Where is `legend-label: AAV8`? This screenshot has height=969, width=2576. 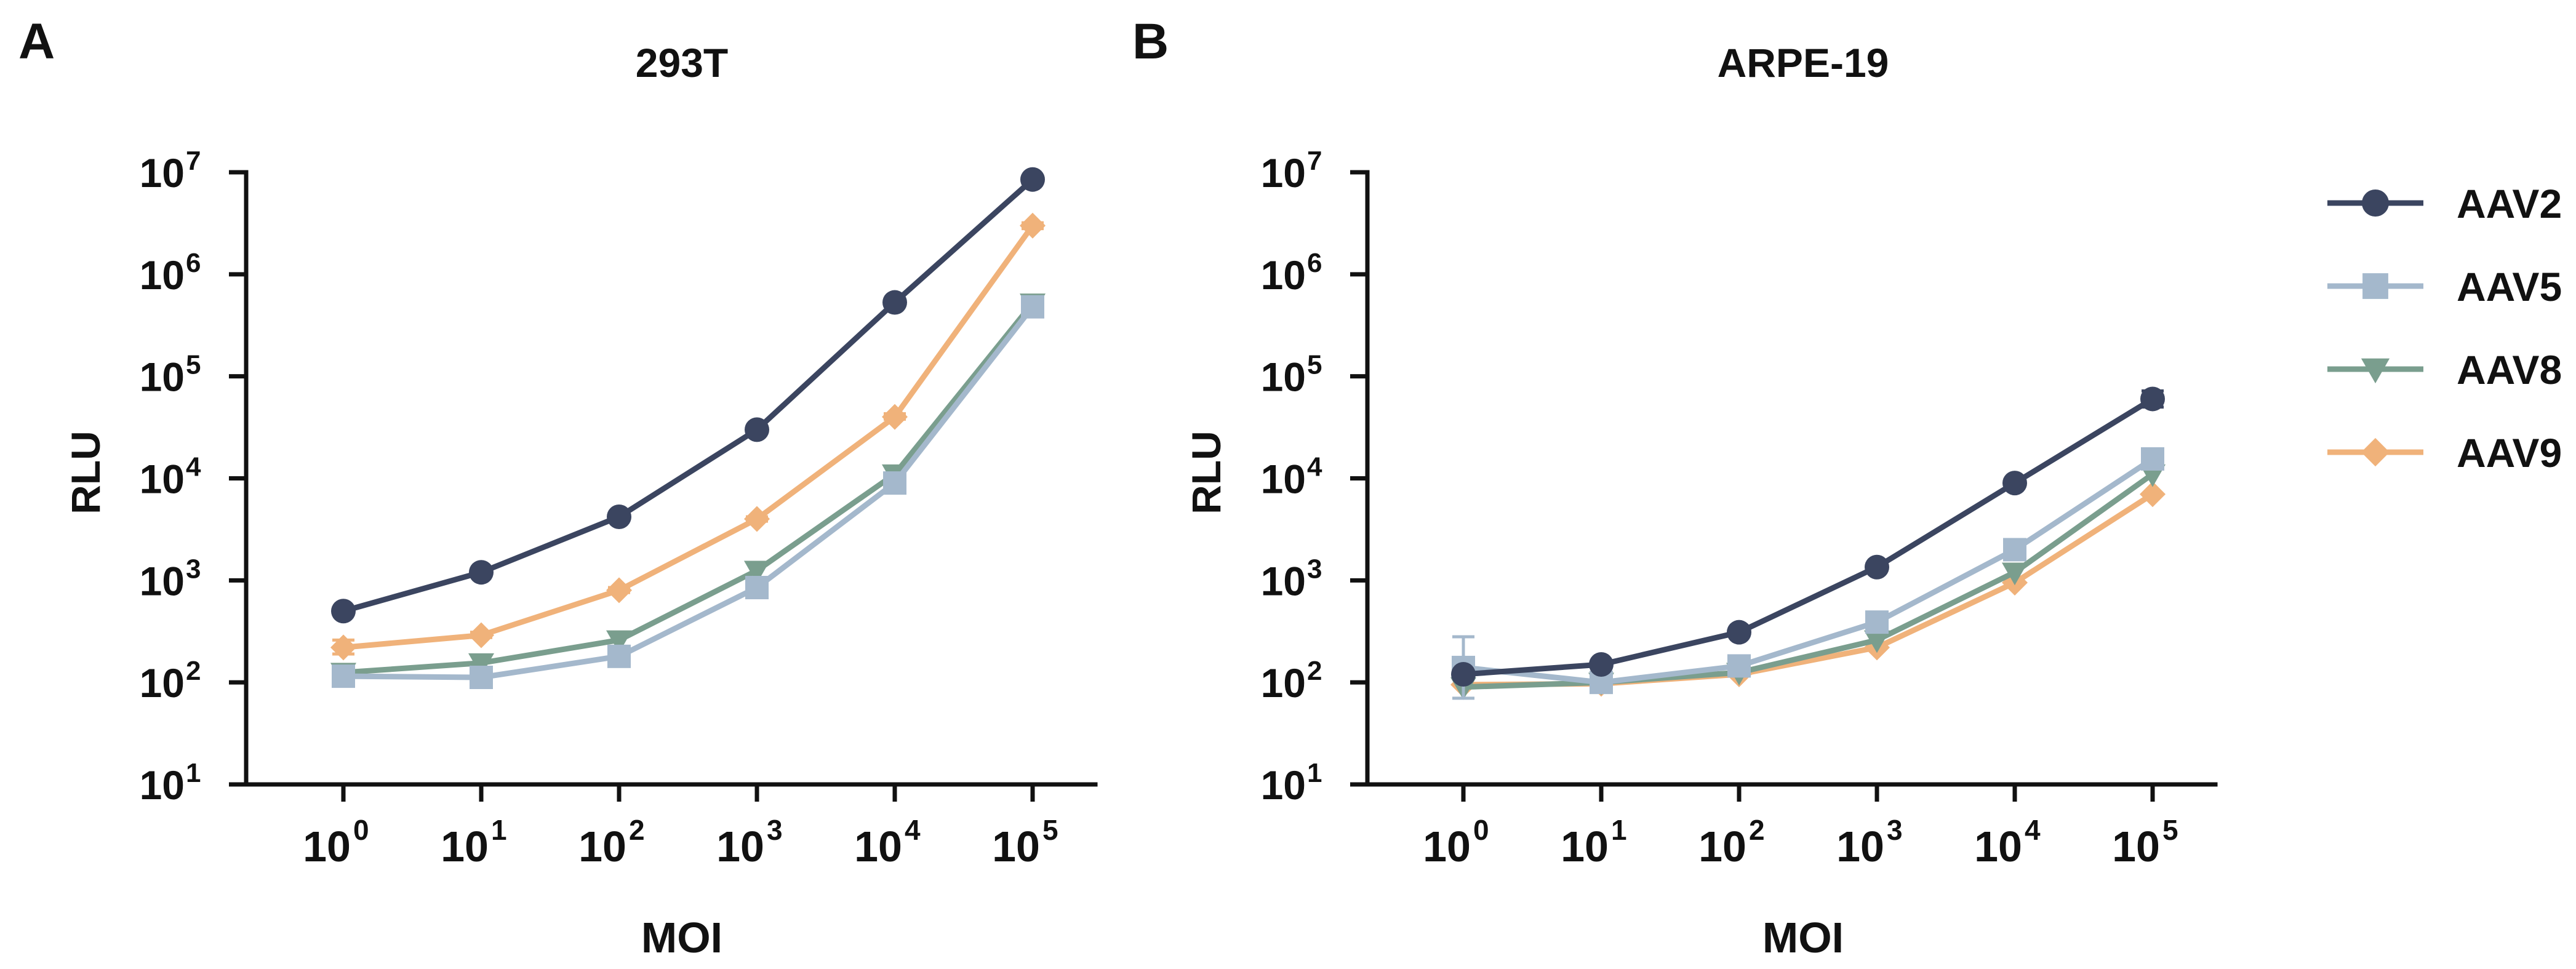
legend-label: AAV8 is located at coordinates (2509, 370).